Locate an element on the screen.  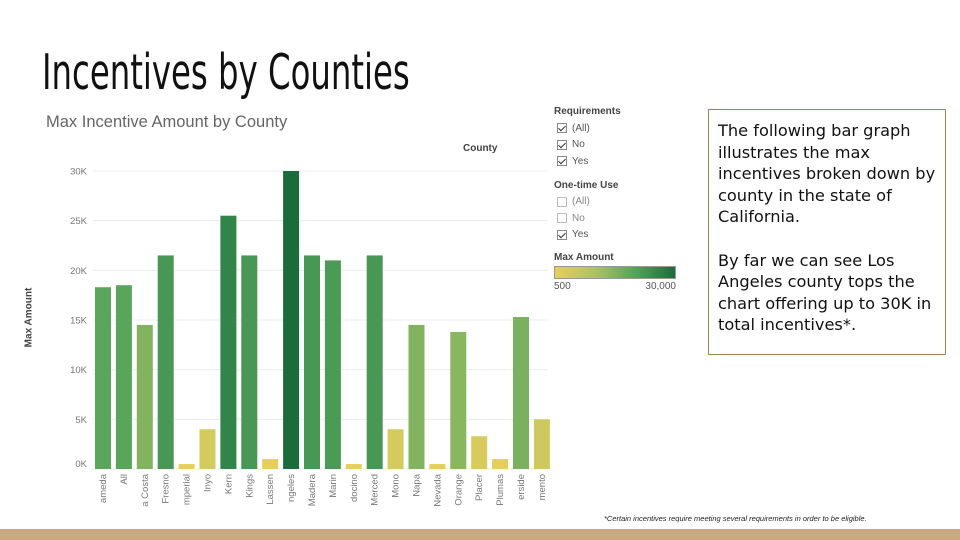
one-time-use-option-label: Yes is located at coordinates (580, 235).